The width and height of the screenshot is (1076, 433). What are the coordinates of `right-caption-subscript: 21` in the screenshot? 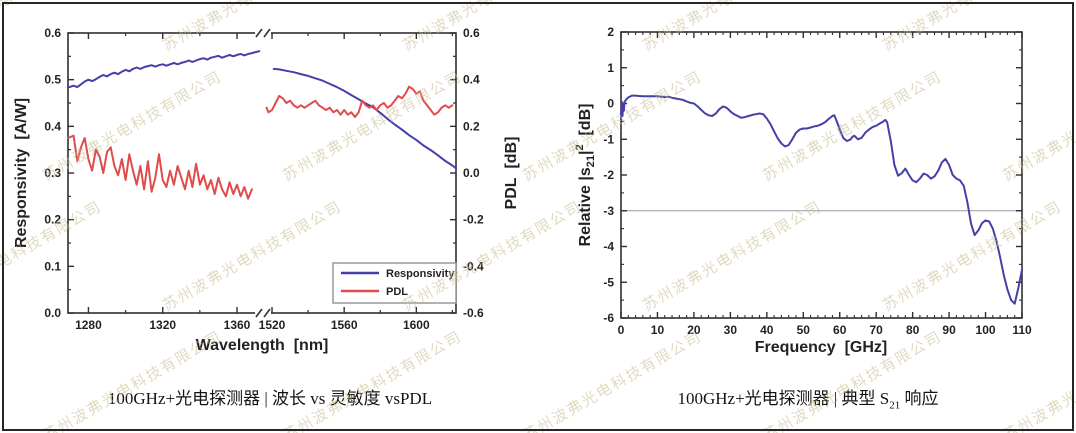 It's located at (895, 405).